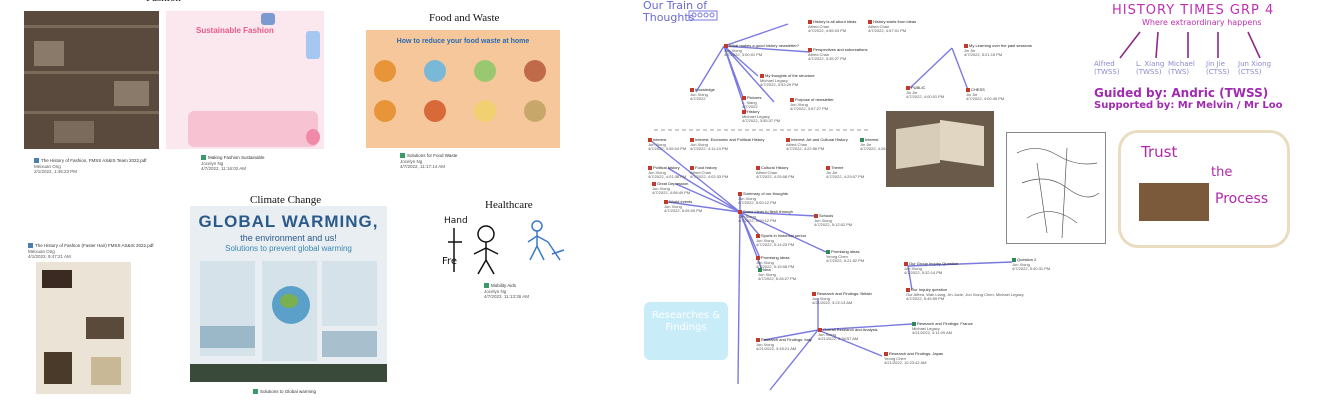  I want to click on mind-map-node: Knowledge Jun Xiong 4/7/2022, so click(702, 94).